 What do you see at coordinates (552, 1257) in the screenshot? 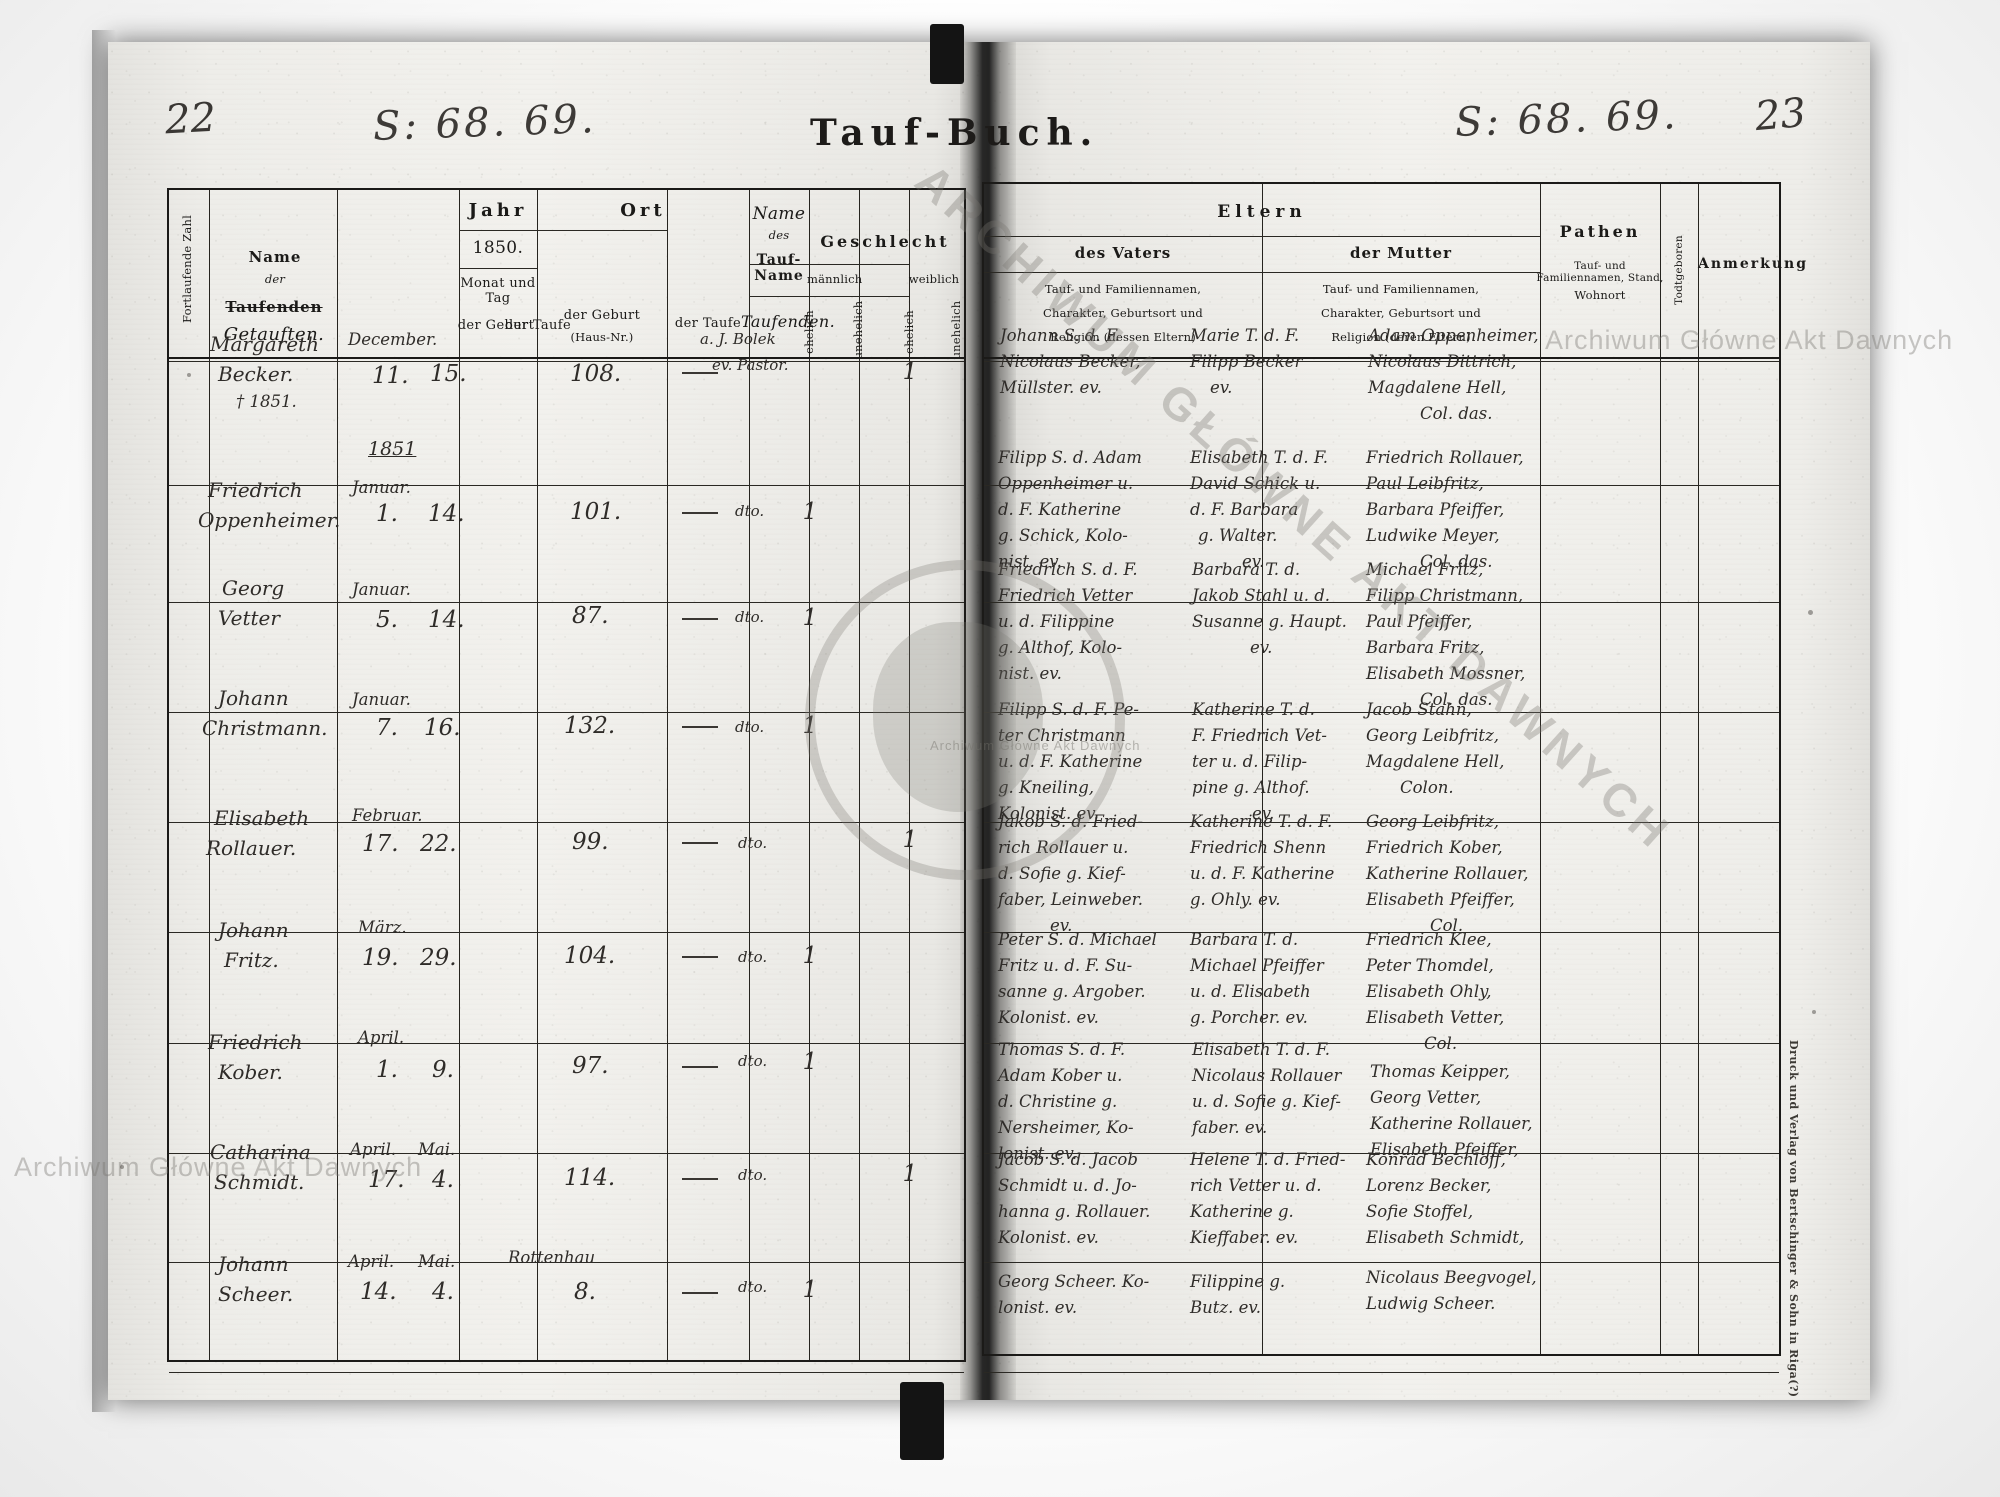
I see `row-ort-geburt-place: Rottenhau` at bounding box center [552, 1257].